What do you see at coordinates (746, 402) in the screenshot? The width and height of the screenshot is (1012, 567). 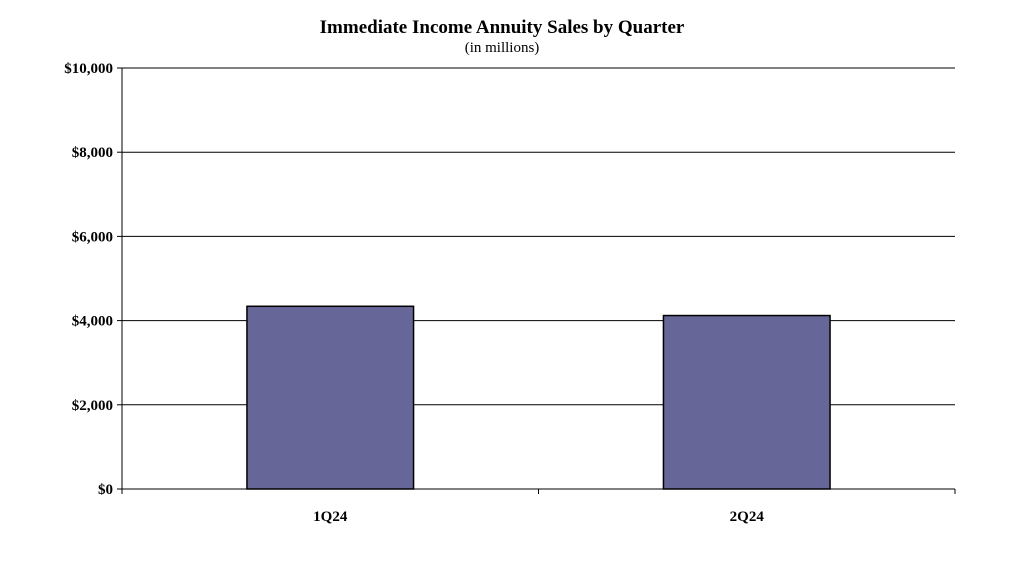 I see `bar-2q24` at bounding box center [746, 402].